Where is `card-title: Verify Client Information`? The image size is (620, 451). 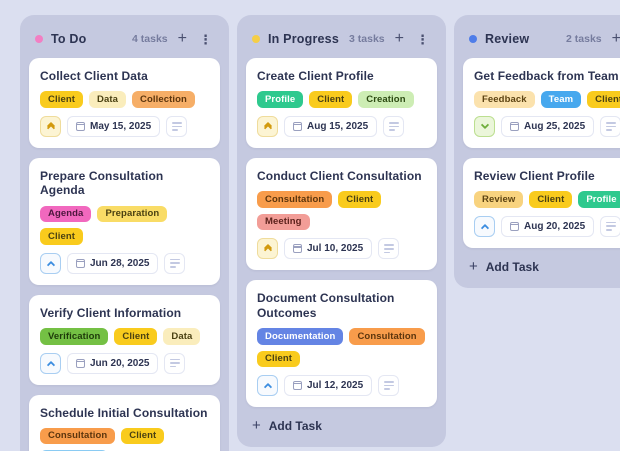
card-title: Verify Client Information is located at coordinates (111, 312).